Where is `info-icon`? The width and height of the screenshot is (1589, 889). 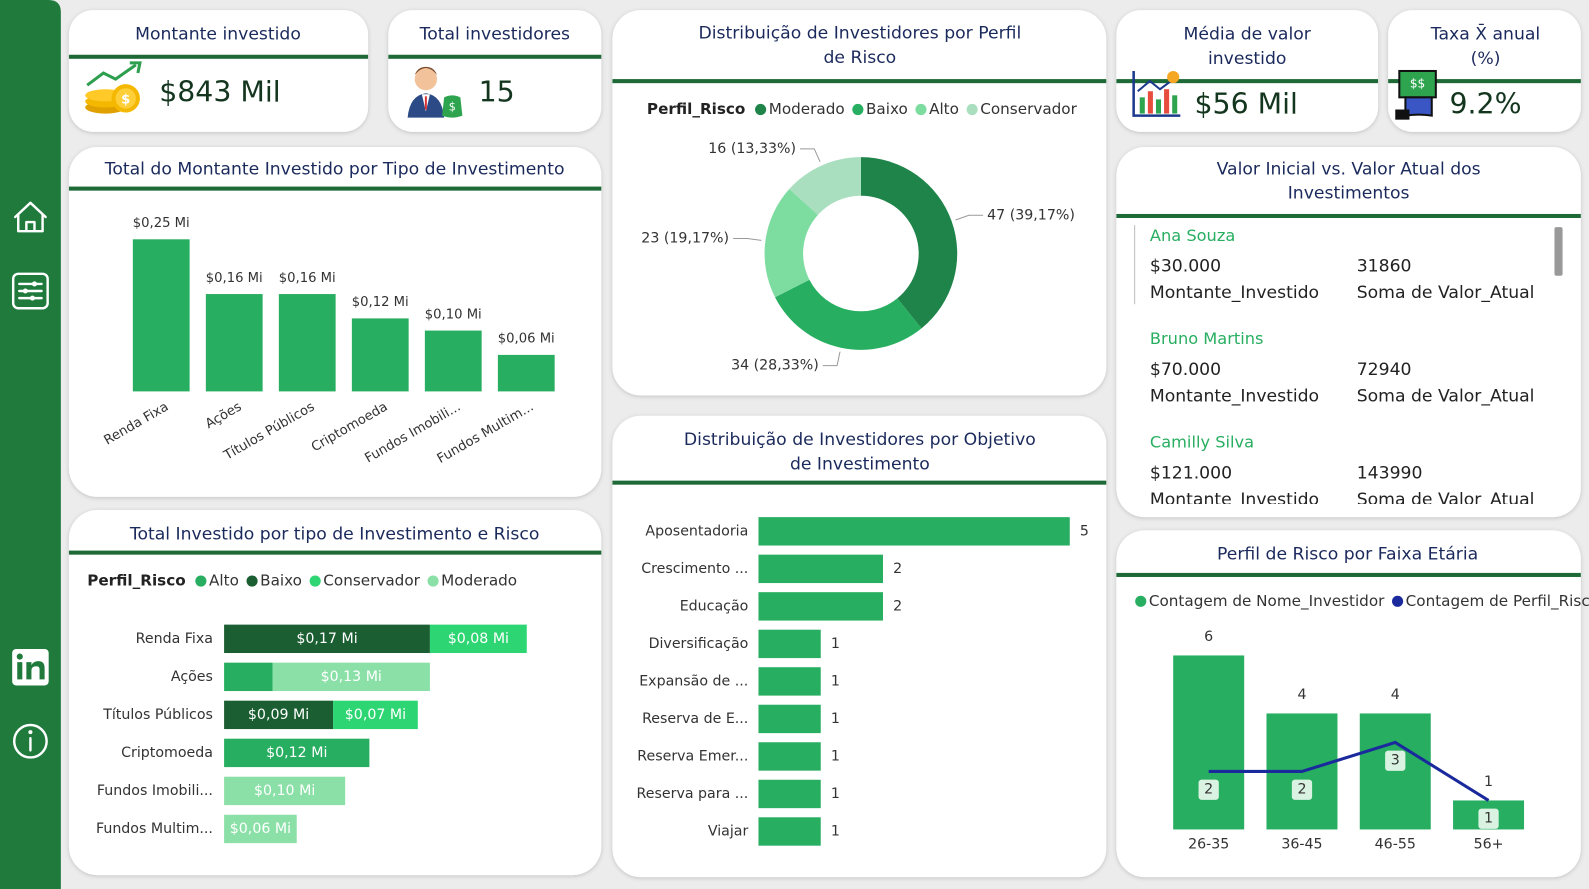 info-icon is located at coordinates (30, 741).